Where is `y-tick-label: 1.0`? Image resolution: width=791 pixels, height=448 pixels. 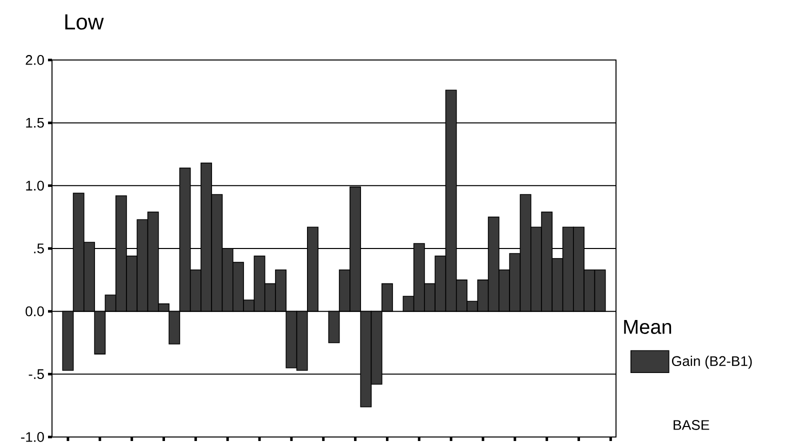 y-tick-label: 1.0 is located at coordinates (35, 185).